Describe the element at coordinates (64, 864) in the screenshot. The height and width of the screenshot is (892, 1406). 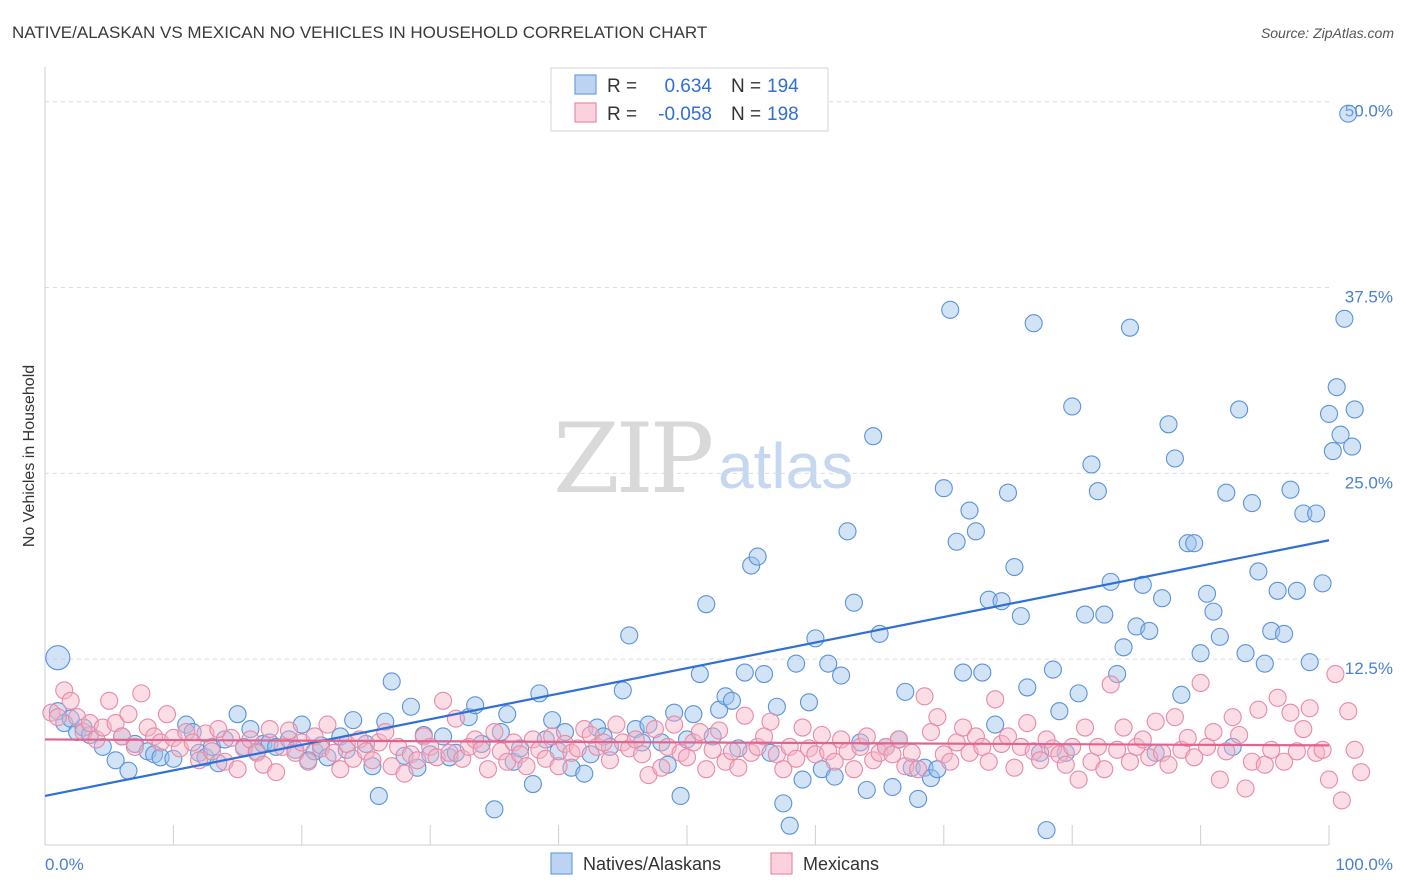
I see `x-tick-label: 0.0%` at that location.